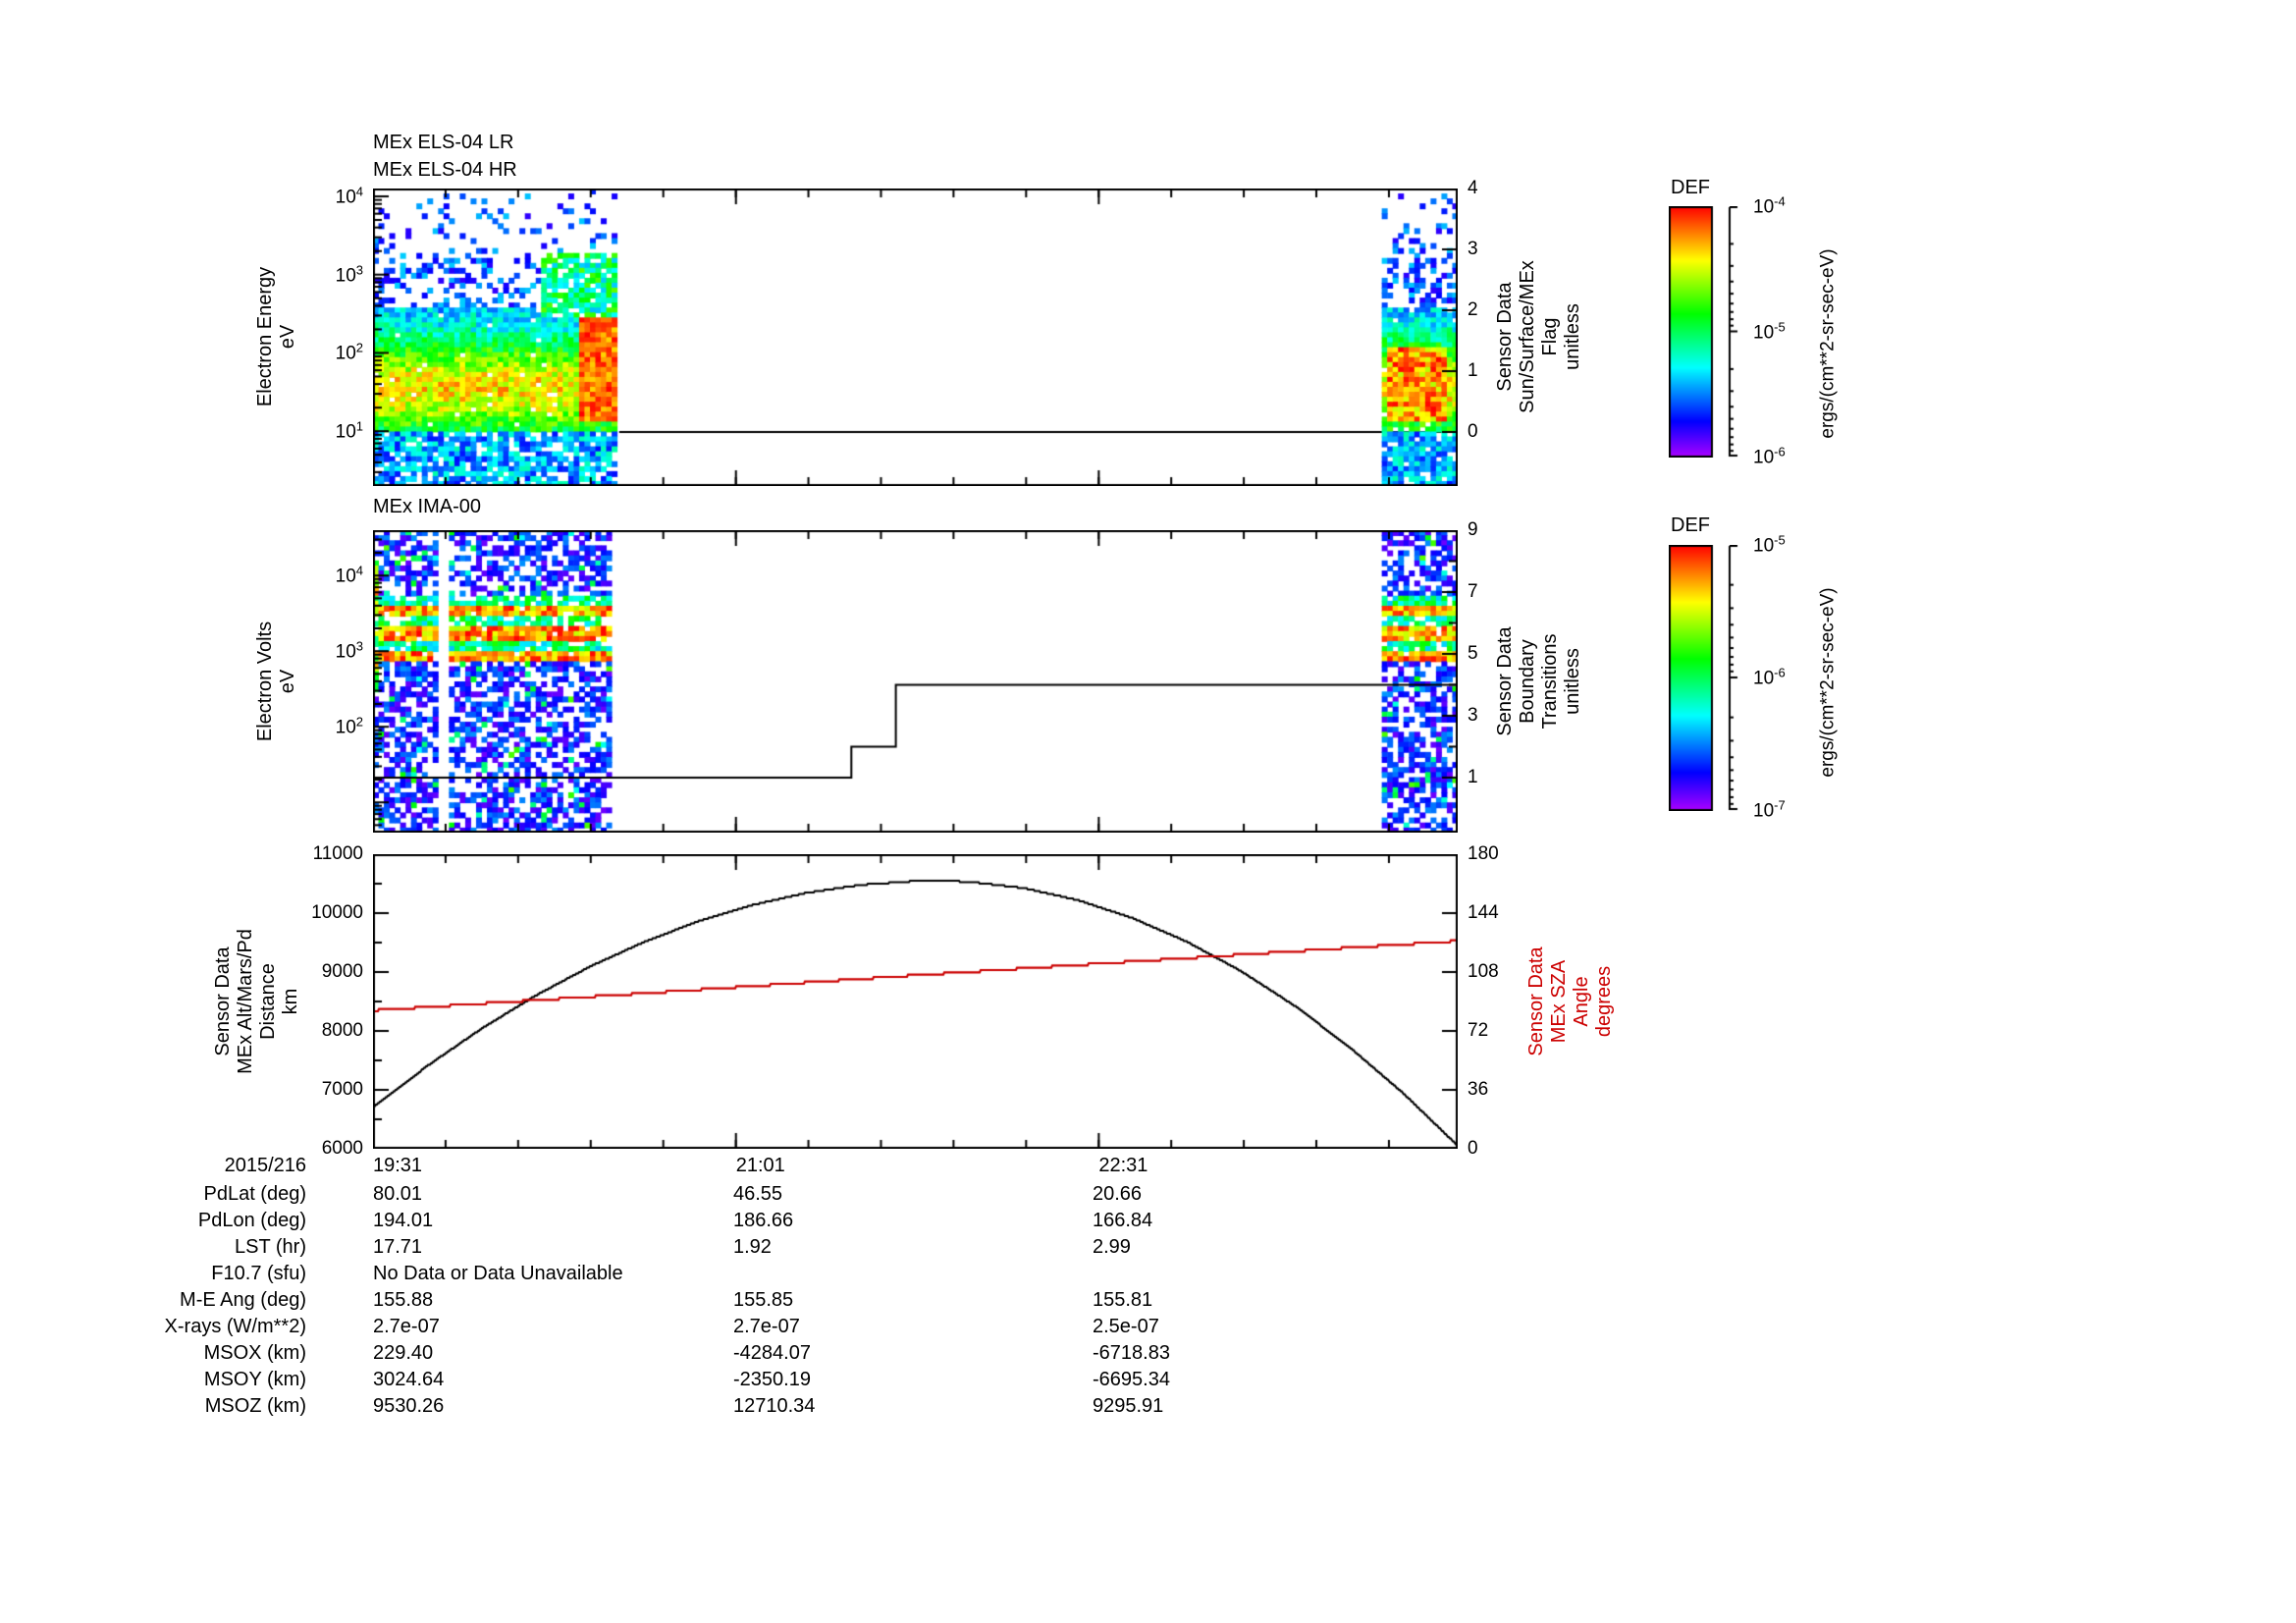 This screenshot has height=1623, width=2296. Describe the element at coordinates (1536, 1001) in the screenshot. I see `orbit-right-axis-label-line: Sensor Data` at that location.